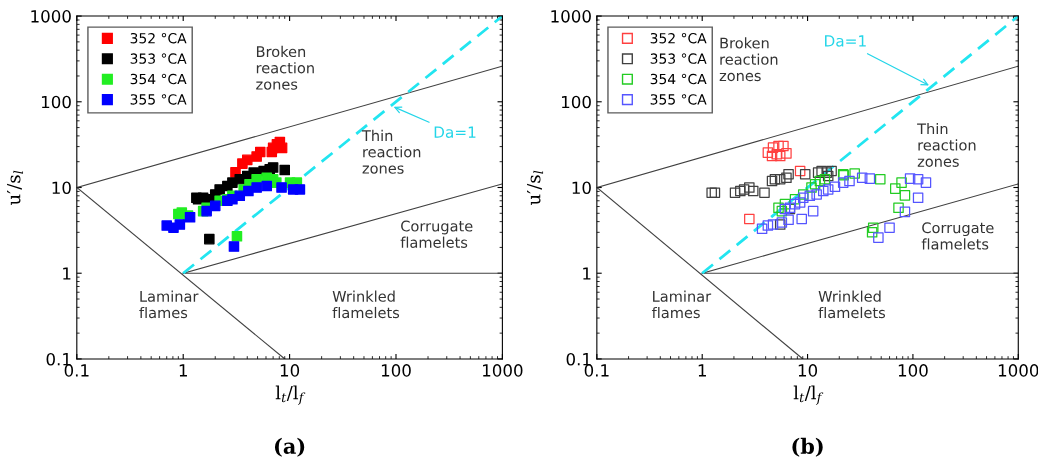 Image resolution: width=1038 pixels, height=459 pixels. I want to click on text: (a), so click(289, 447).